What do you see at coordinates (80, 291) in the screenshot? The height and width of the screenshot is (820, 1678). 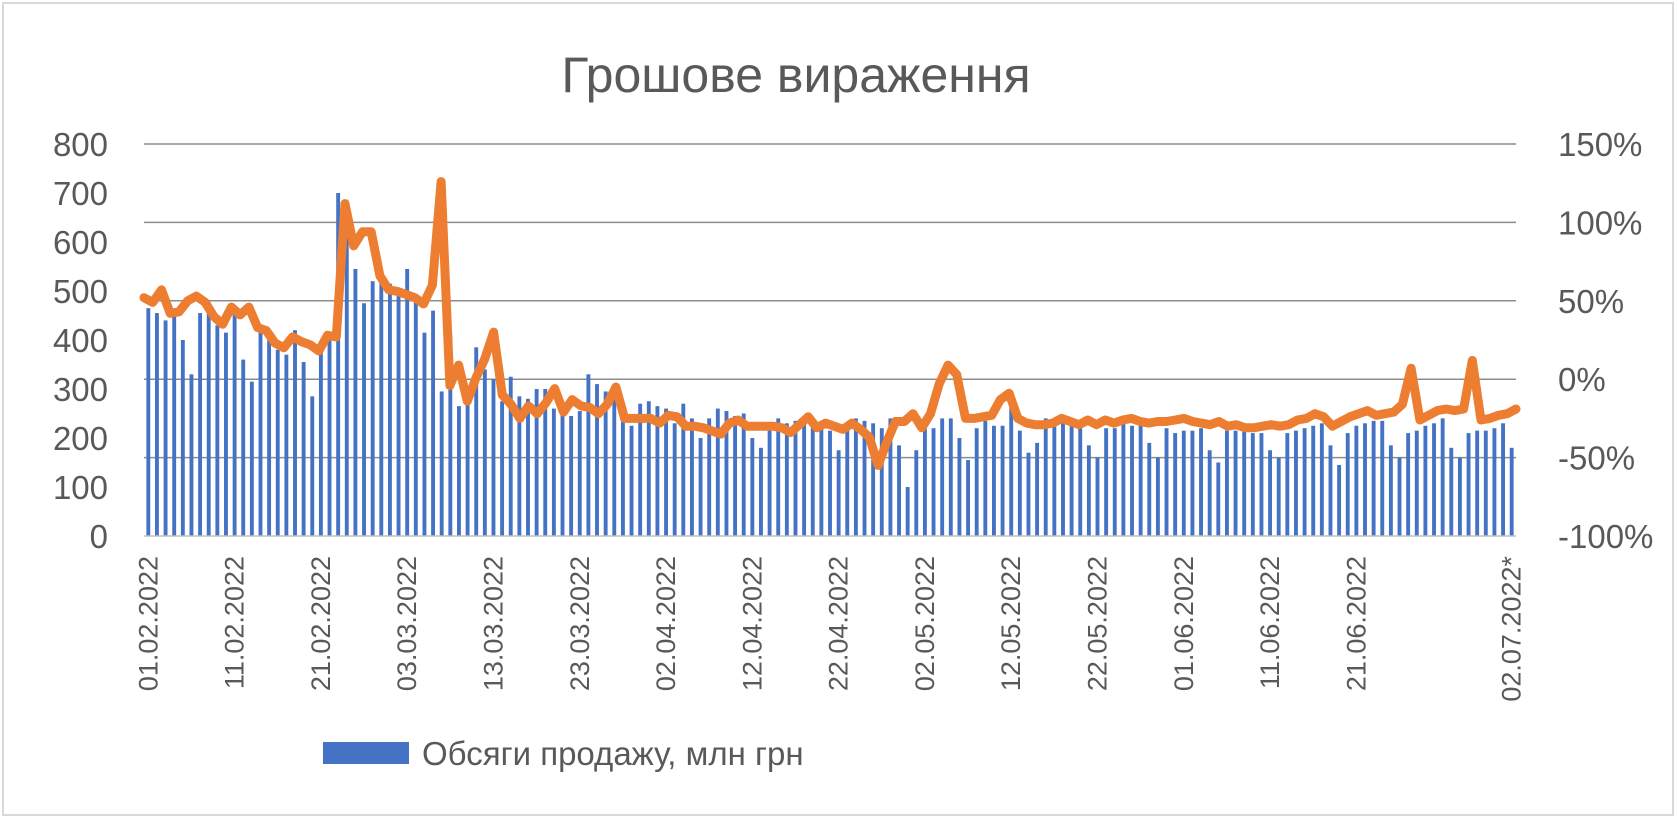 I see `y-tick-label: 500` at bounding box center [80, 291].